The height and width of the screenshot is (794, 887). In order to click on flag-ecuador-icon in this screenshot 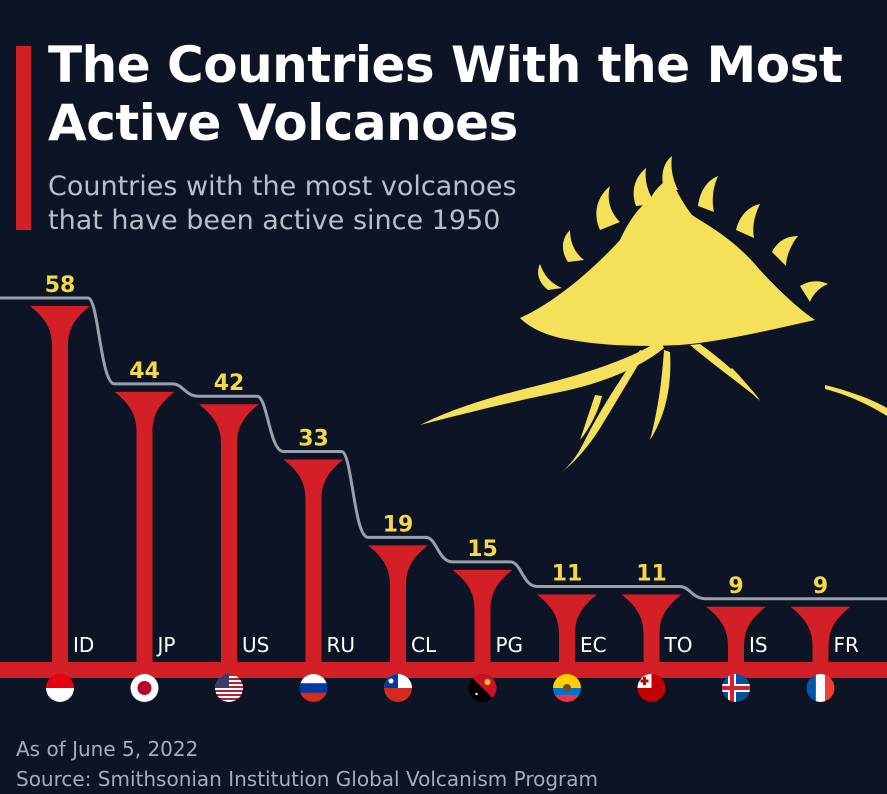, I will do `click(567, 688)`.